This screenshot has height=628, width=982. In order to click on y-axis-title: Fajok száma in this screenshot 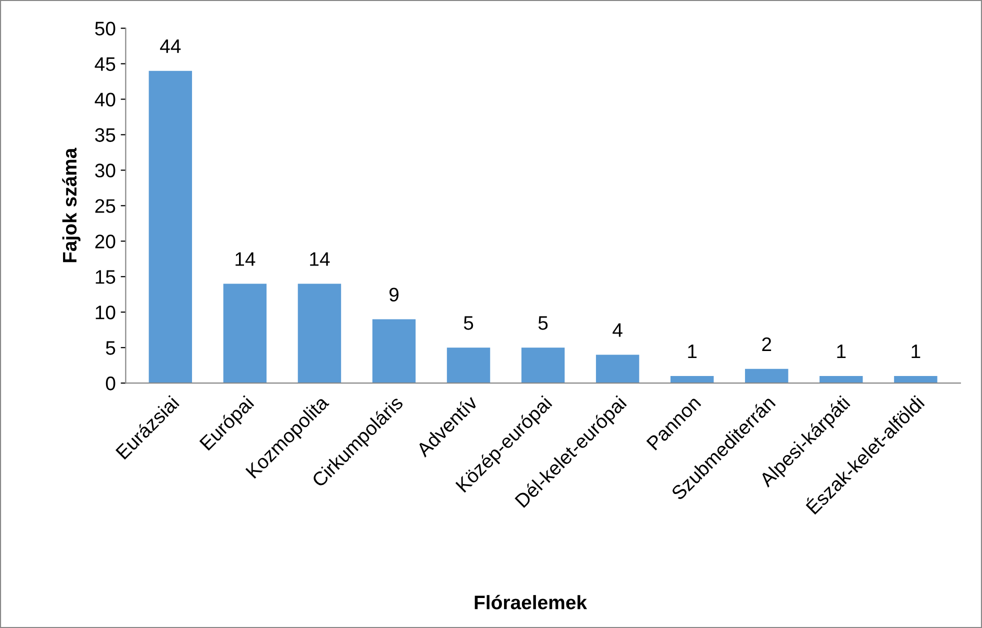, I will do `click(71, 205)`.